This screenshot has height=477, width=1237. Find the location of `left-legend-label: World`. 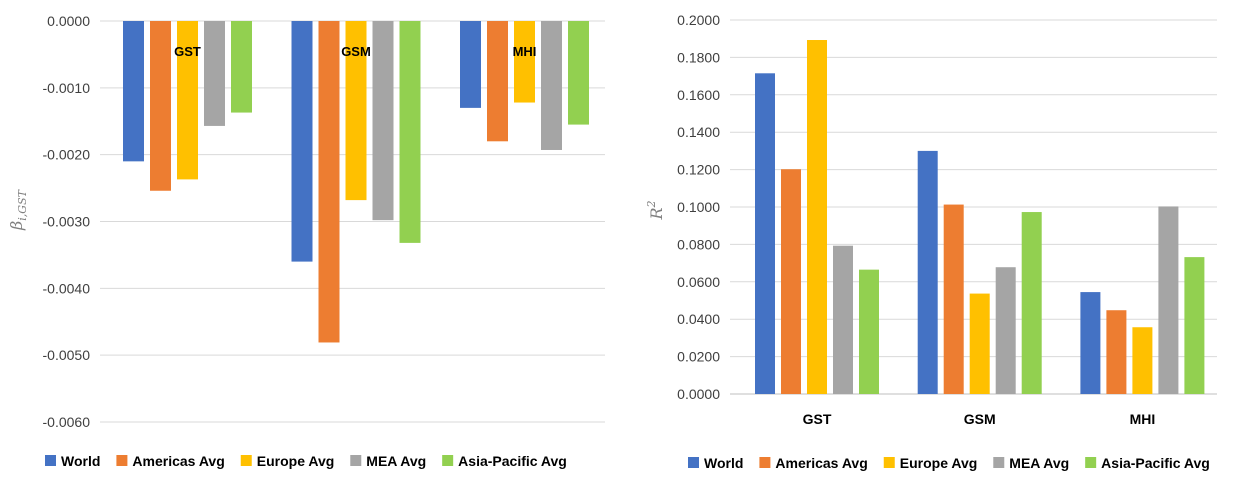

left-legend-label: World is located at coordinates (80, 461).